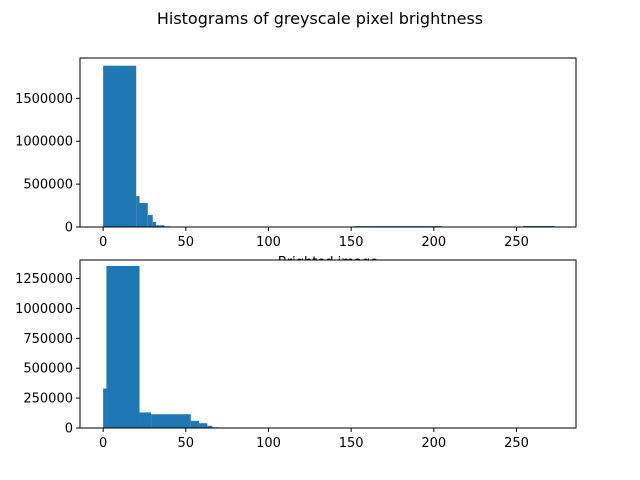  What do you see at coordinates (44, 279) in the screenshot?
I see `y-tick-label: 1250000` at bounding box center [44, 279].